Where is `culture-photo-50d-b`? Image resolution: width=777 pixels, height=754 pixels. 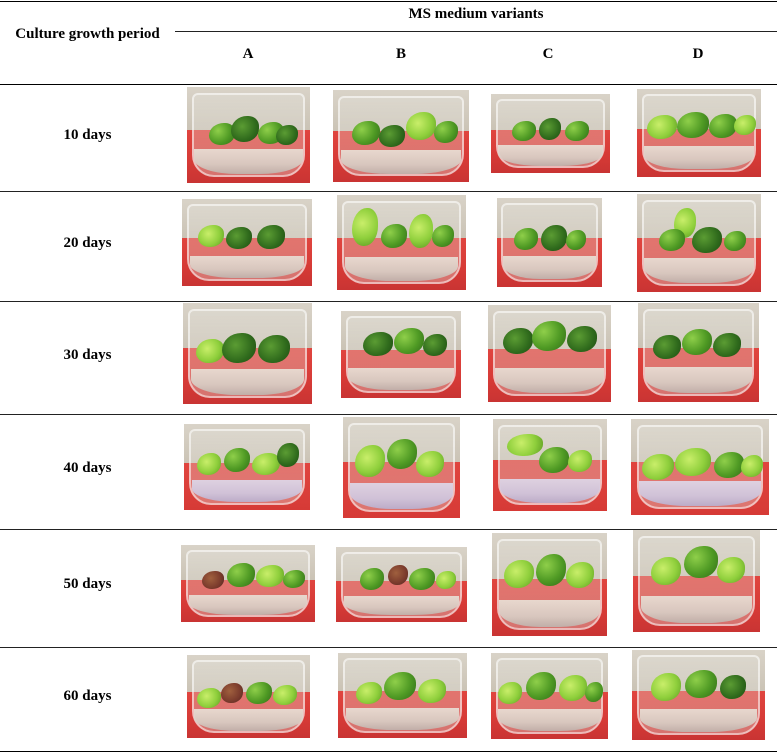 culture-photo-50d-b is located at coordinates (401, 584).